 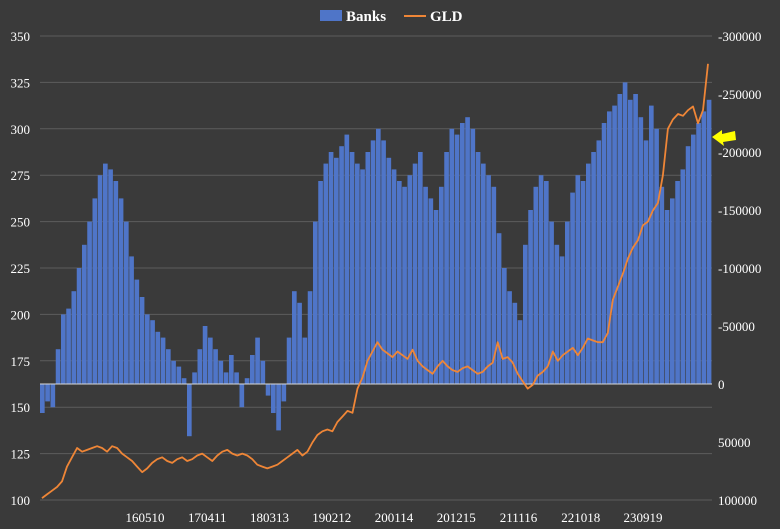 What do you see at coordinates (21, 129) in the screenshot?
I see `left-tick-label: 300` at bounding box center [21, 129].